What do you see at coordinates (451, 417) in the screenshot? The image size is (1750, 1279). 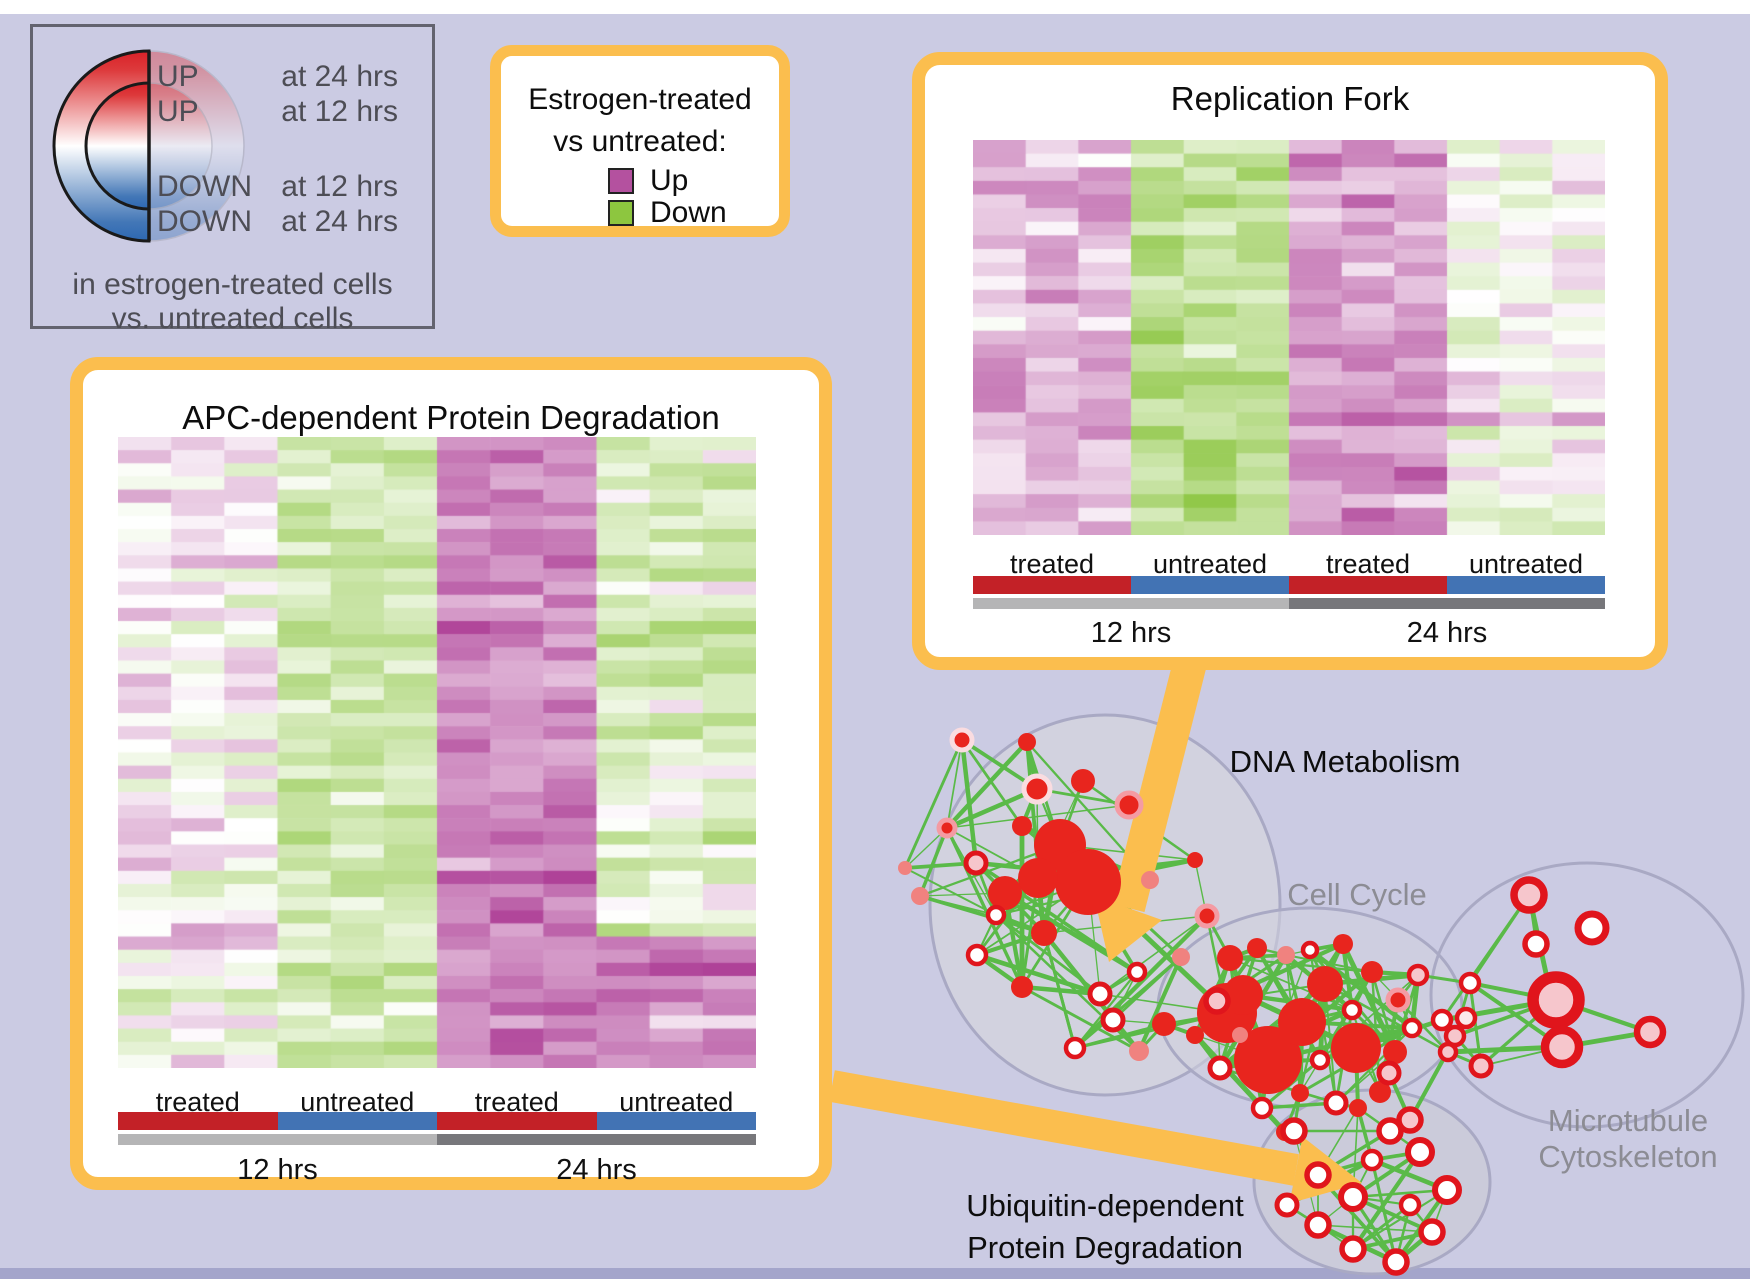 I see `apc-degradation-title: APC-dependent Protein Degradation` at bounding box center [451, 417].